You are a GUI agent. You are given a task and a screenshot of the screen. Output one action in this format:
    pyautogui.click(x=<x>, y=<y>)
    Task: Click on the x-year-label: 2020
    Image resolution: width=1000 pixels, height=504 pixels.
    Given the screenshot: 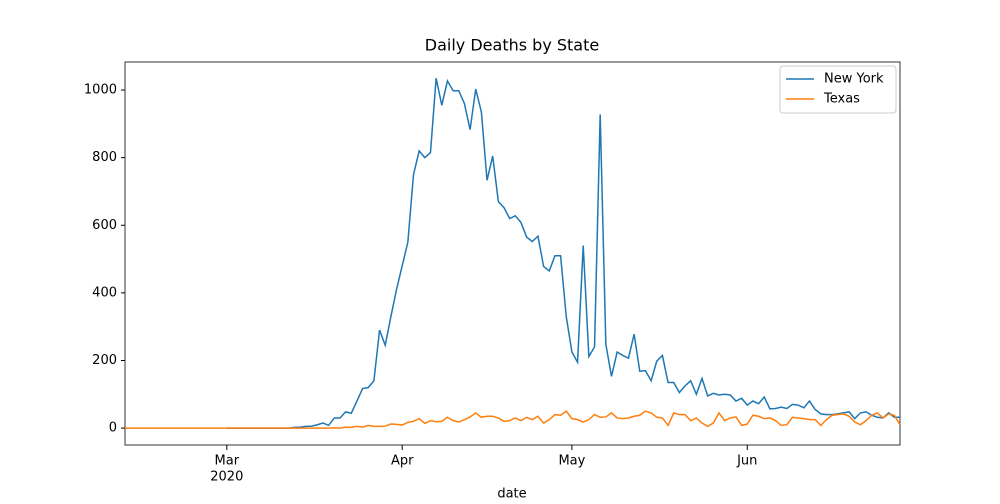 What is the action you would take?
    pyautogui.click(x=226, y=477)
    